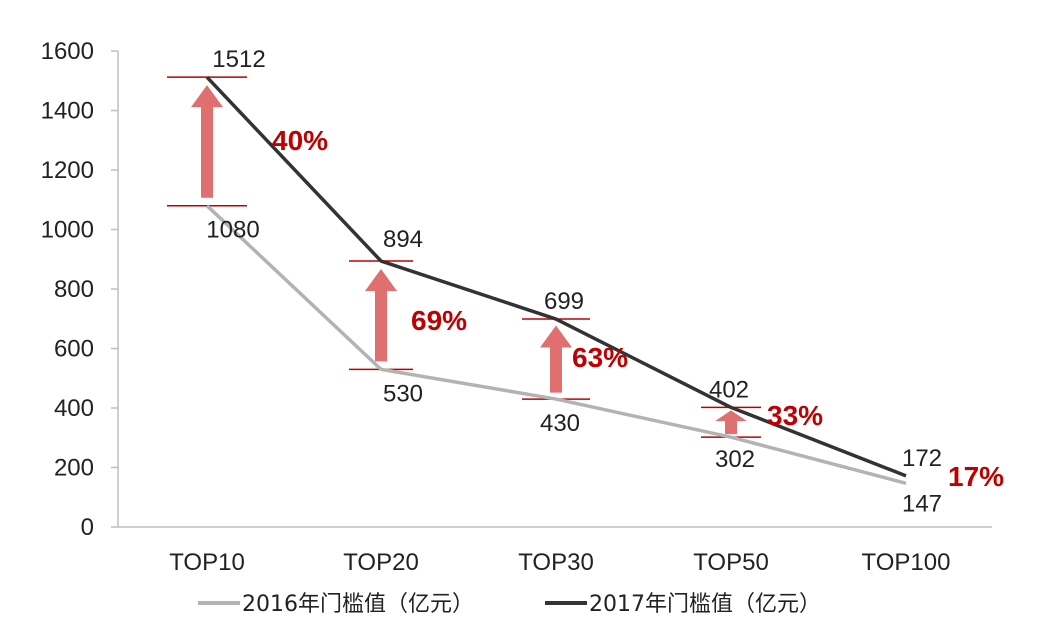 The image size is (1050, 643). What do you see at coordinates (795, 415) in the screenshot?
I see `growth-percent-label: 33%` at bounding box center [795, 415].